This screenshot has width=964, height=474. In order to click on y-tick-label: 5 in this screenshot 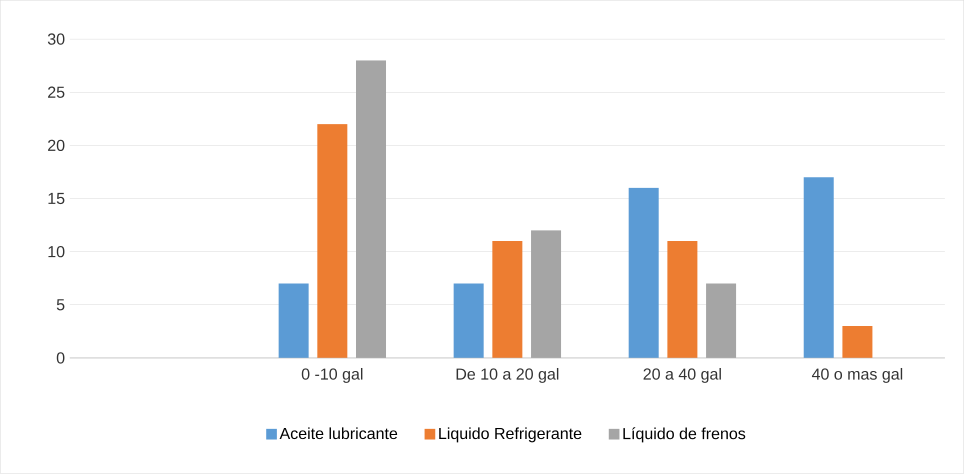, I will do `click(60, 304)`.